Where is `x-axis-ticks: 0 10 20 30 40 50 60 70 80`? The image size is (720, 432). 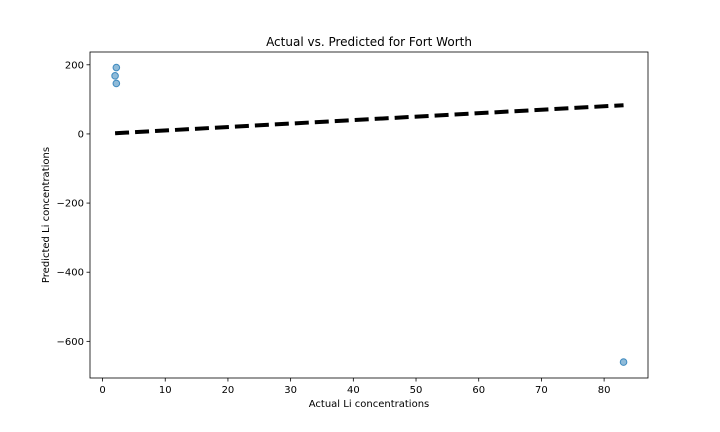 x-axis-ticks: 0 10 20 30 40 50 60 70 80 is located at coordinates (354, 387).